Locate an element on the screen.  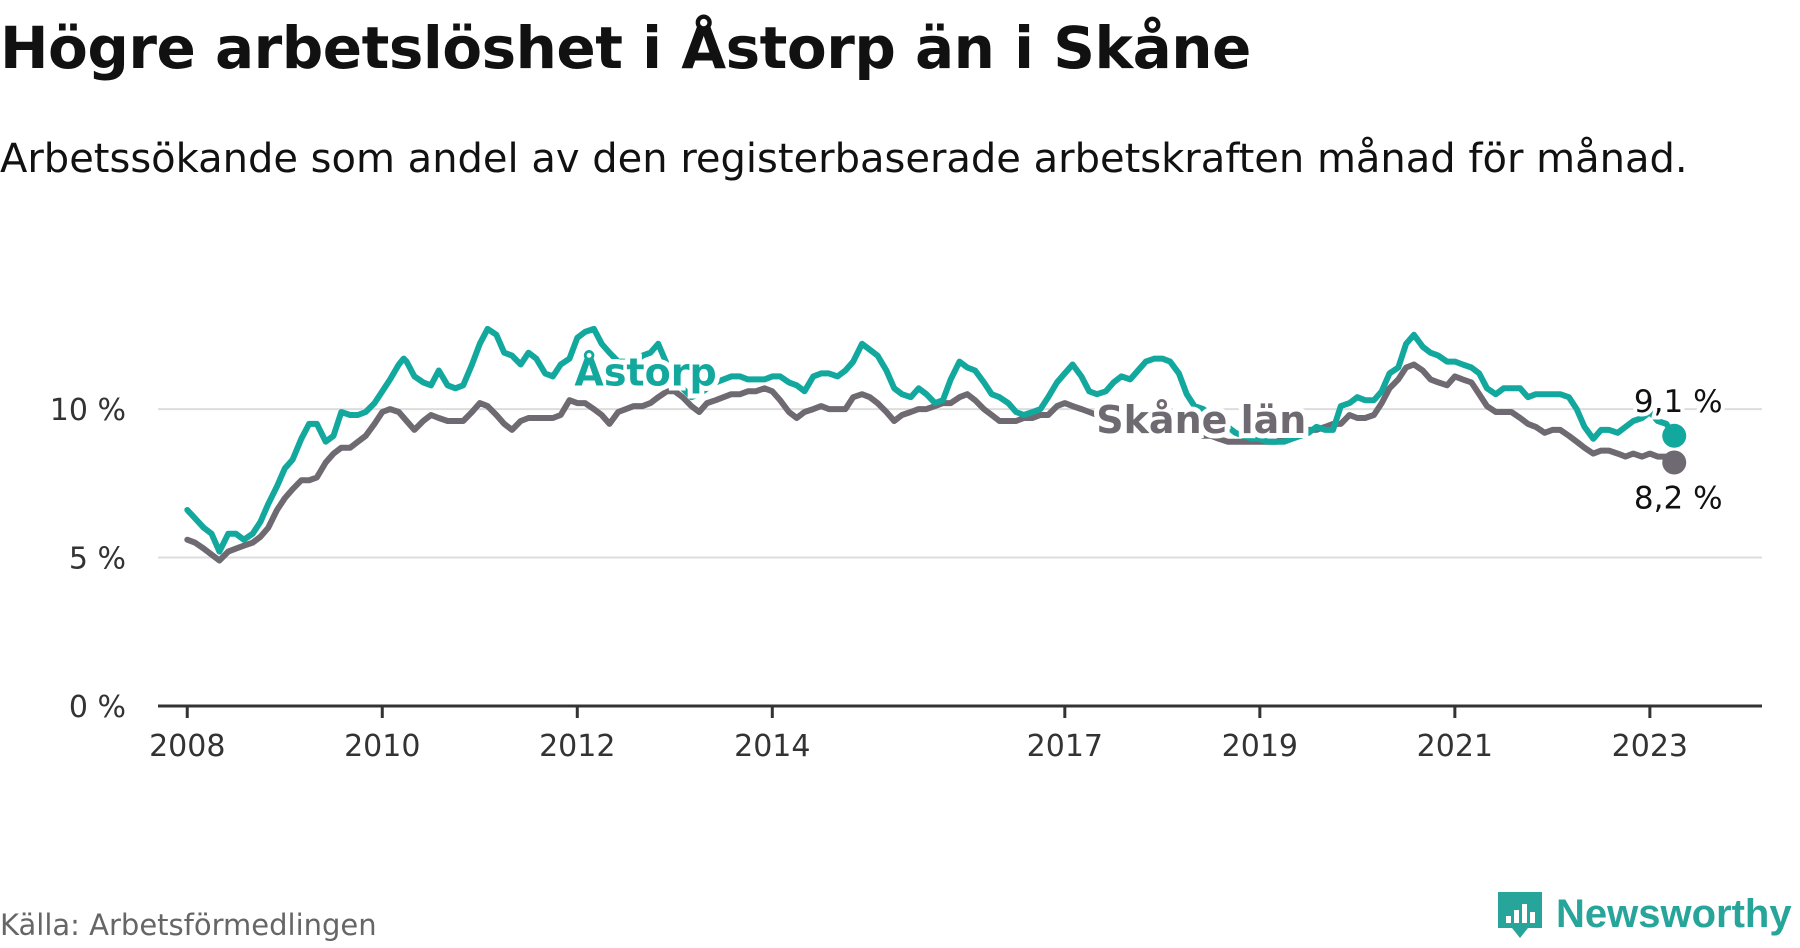
y-axis: 0 % 5 % 10 % is located at coordinates (88, 559).